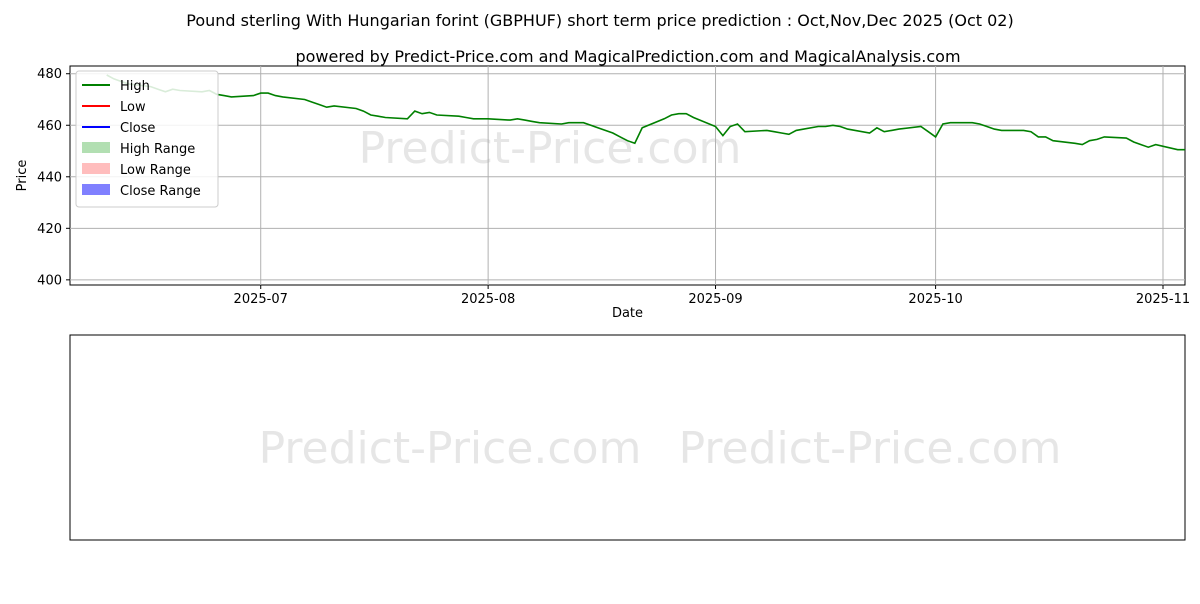 The height and width of the screenshot is (604, 1200). I want to click on legend-label: High Range, so click(157, 149).